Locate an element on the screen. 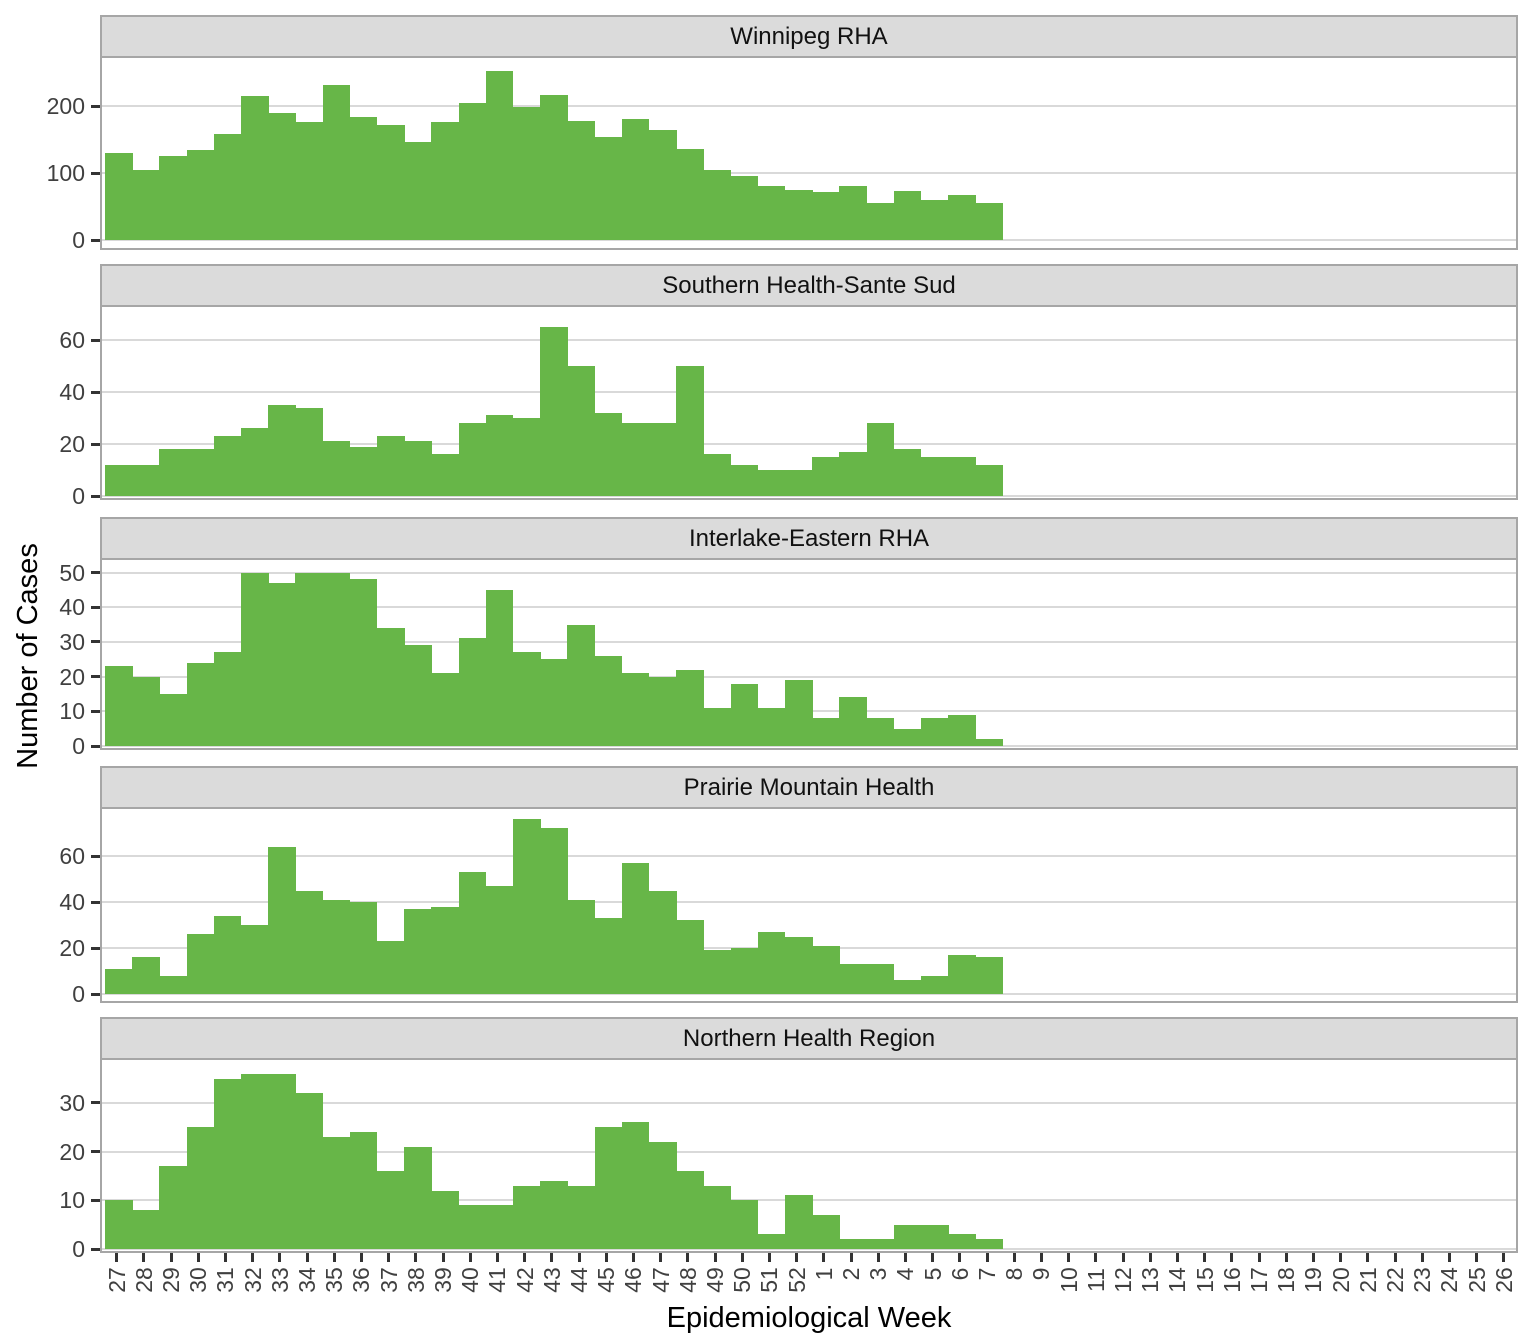  facet-strip: Interlake-Eastern RHA is located at coordinates (809, 538).